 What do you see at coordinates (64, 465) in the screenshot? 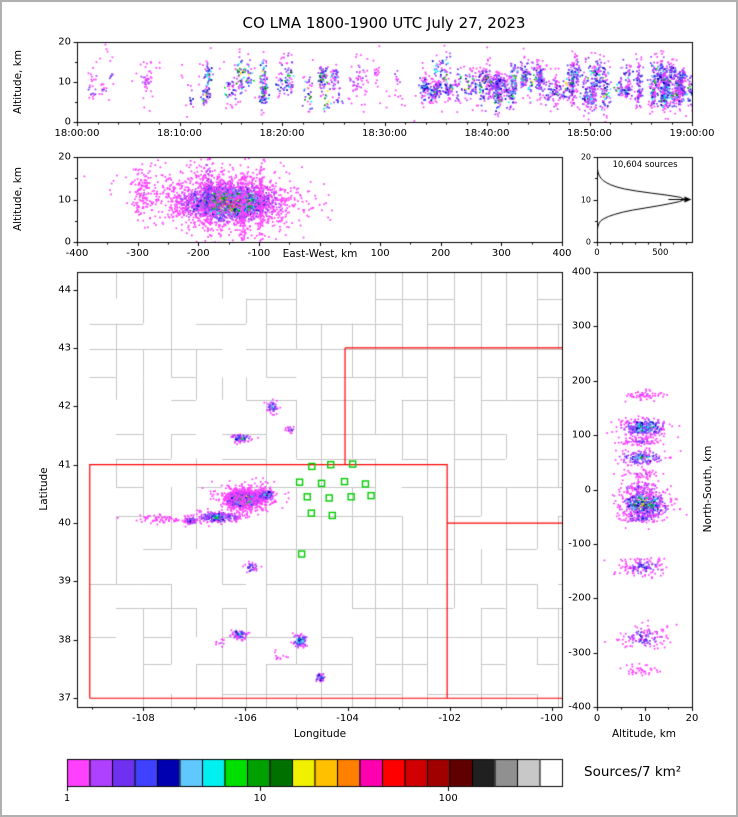
I see `map-axis-y-tick-label: 41` at bounding box center [64, 465].